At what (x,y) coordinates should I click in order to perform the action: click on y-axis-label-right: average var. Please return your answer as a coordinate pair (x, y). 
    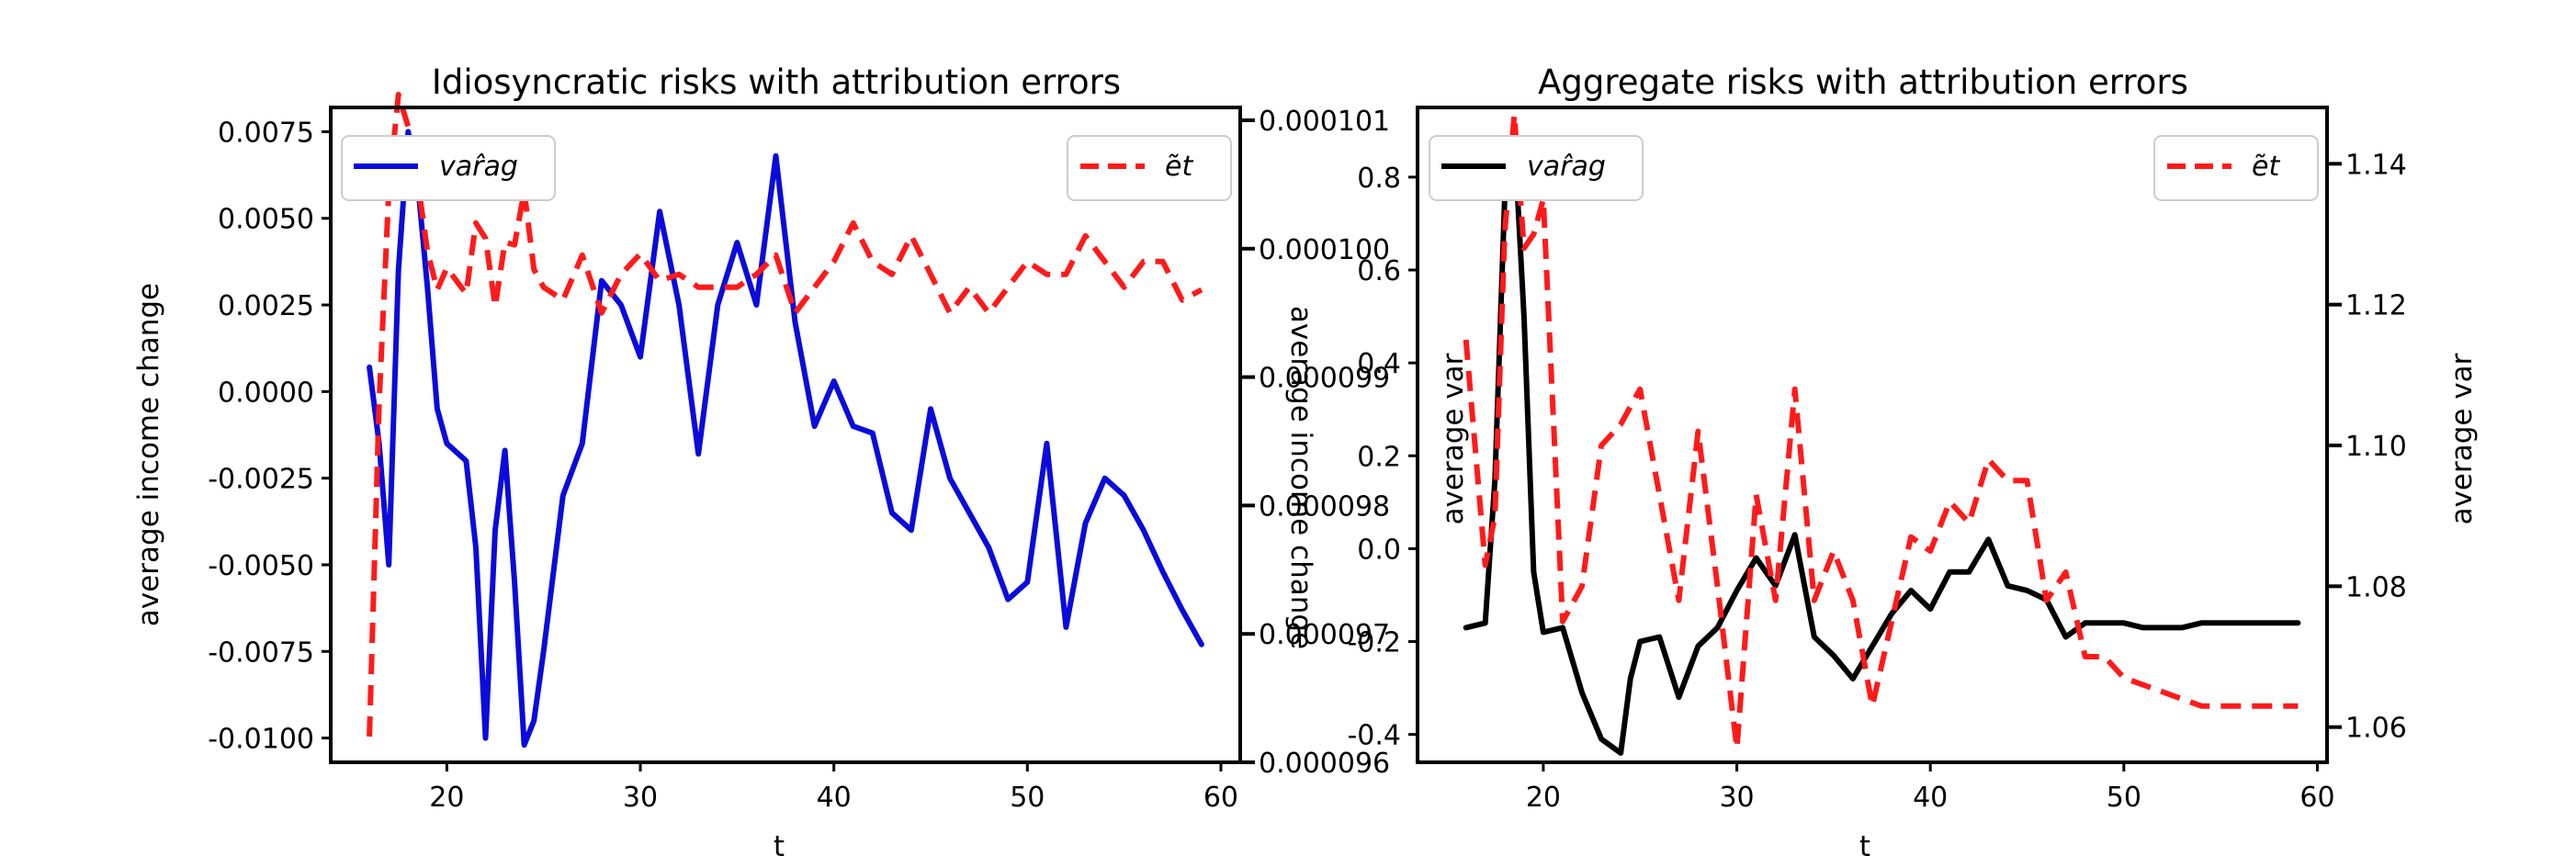
    Looking at the image, I should click on (2462, 439).